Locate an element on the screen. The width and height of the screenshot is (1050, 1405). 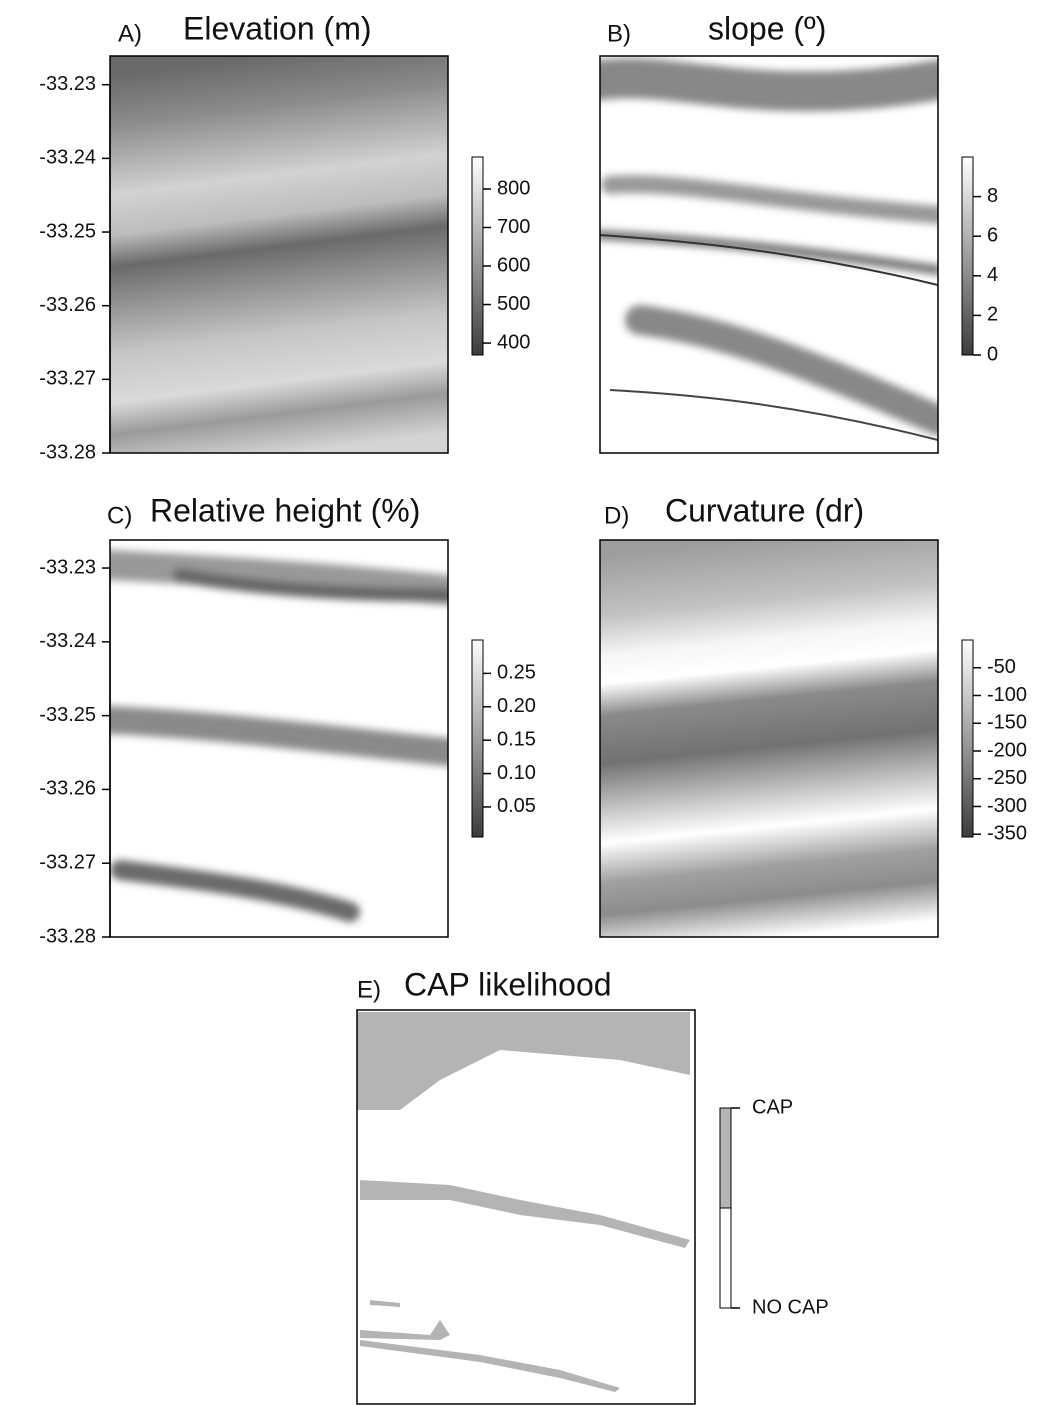
panel-title: Relative height (%) is located at coordinates (285, 510).